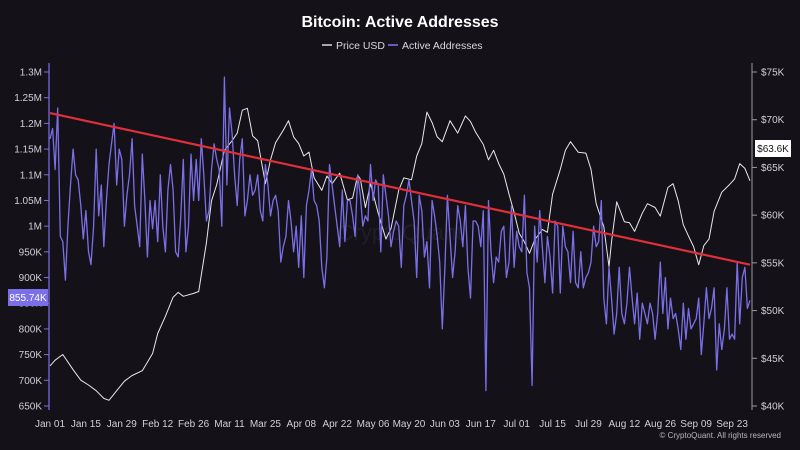 This screenshot has height=450, width=800. I want to click on x-tick-label: Aug 26, so click(660, 424).